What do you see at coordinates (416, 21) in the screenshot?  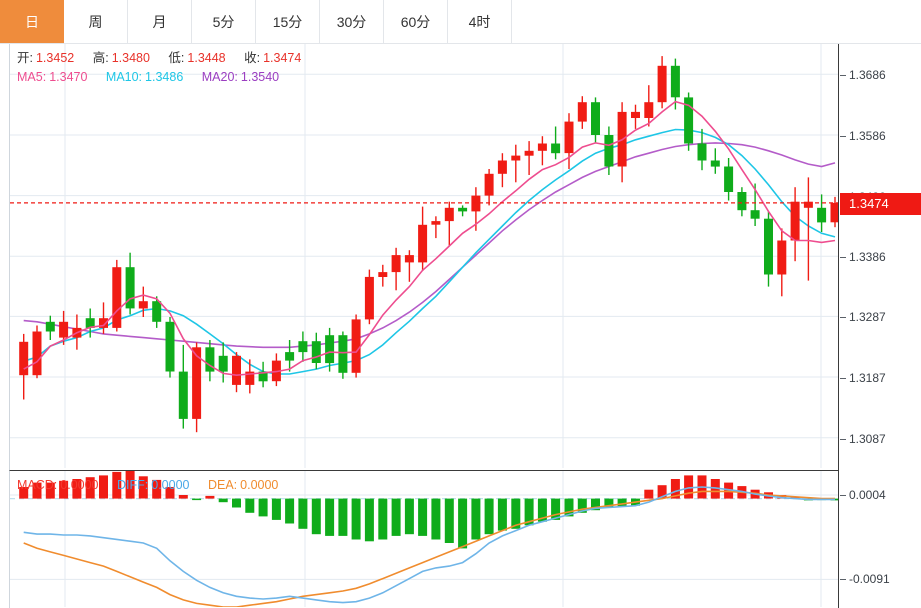 I see `timeframe-tab-6: 60分` at bounding box center [416, 21].